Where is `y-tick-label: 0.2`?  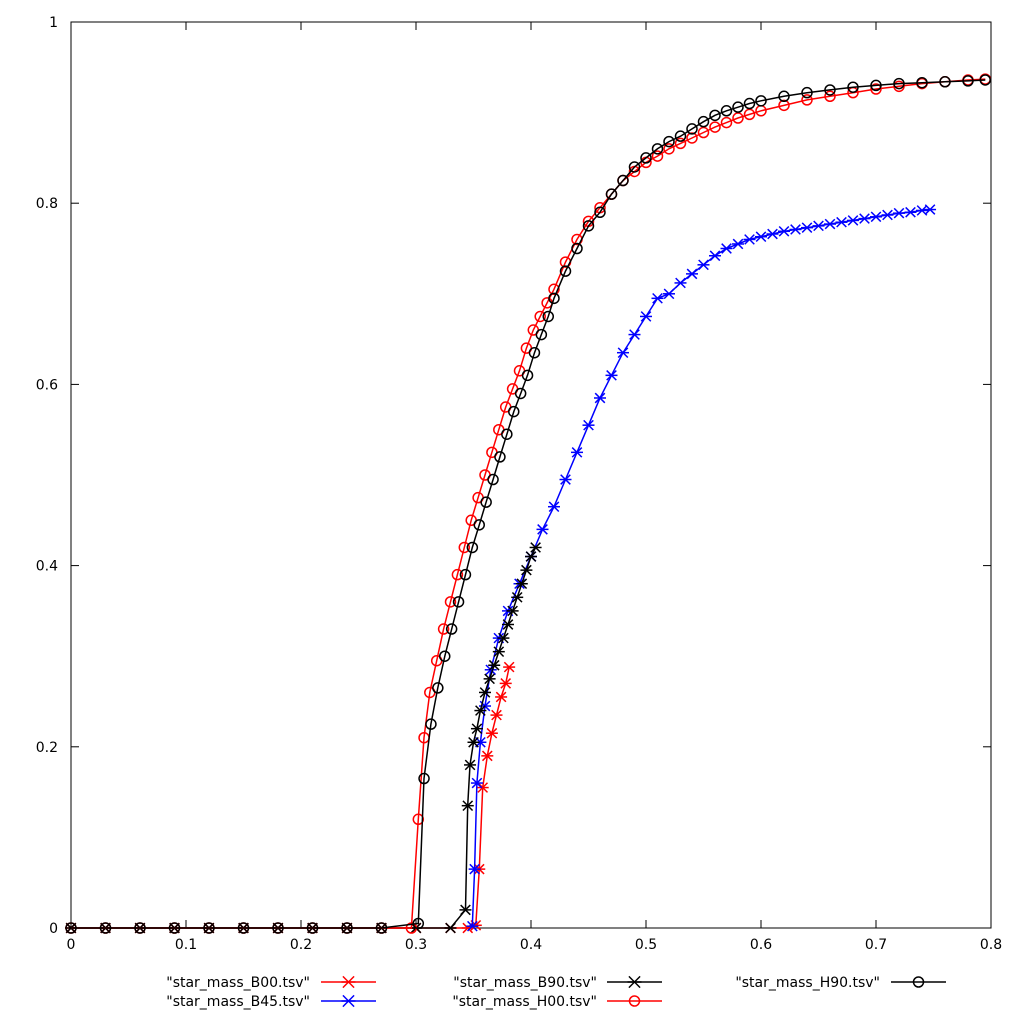
y-tick-label: 0.2 is located at coordinates (47, 748).